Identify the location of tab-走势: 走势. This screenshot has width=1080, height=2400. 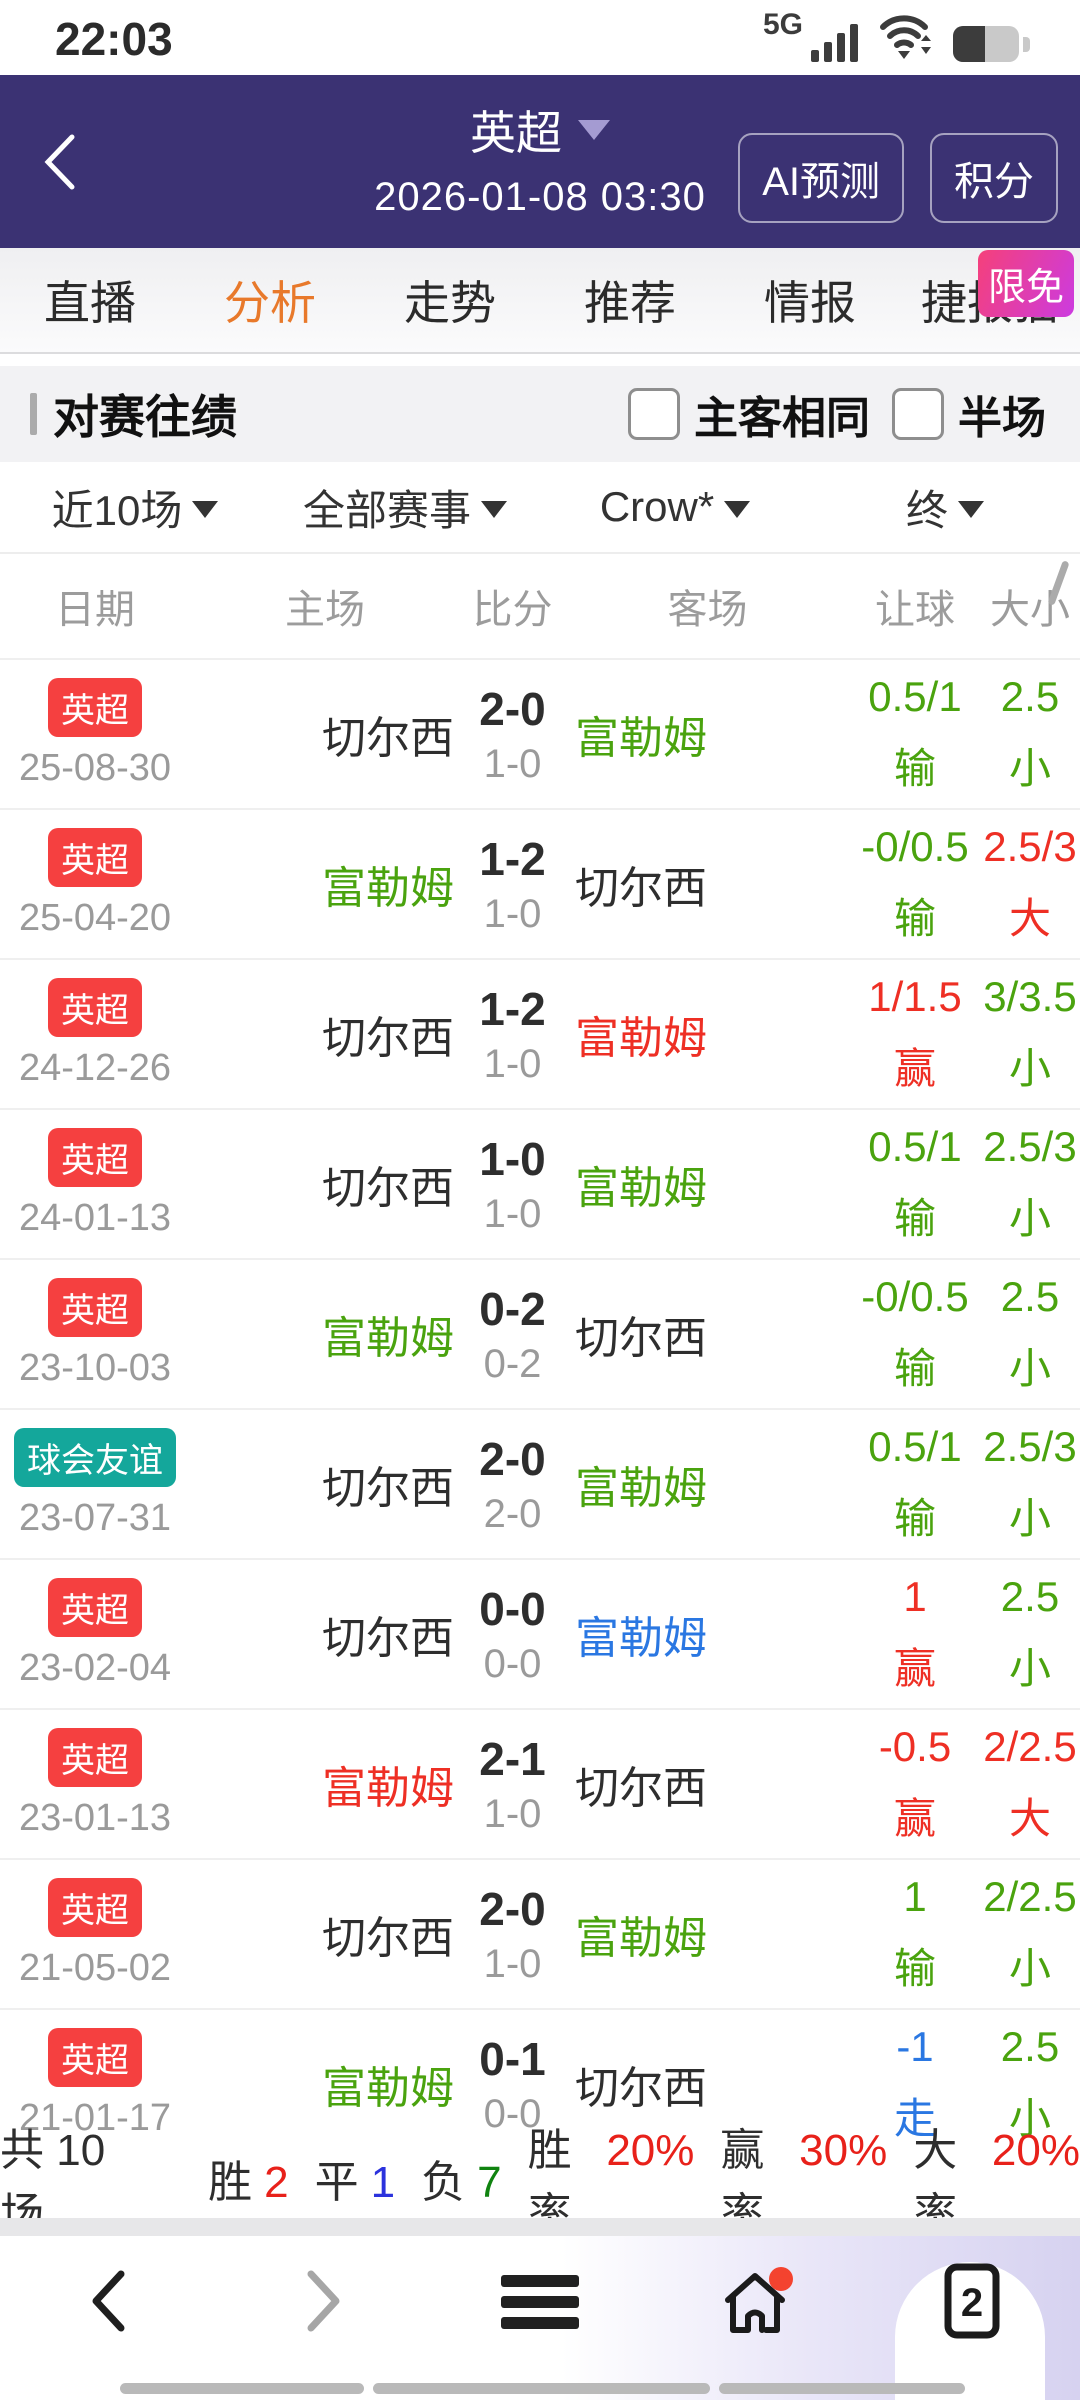
(450, 300).